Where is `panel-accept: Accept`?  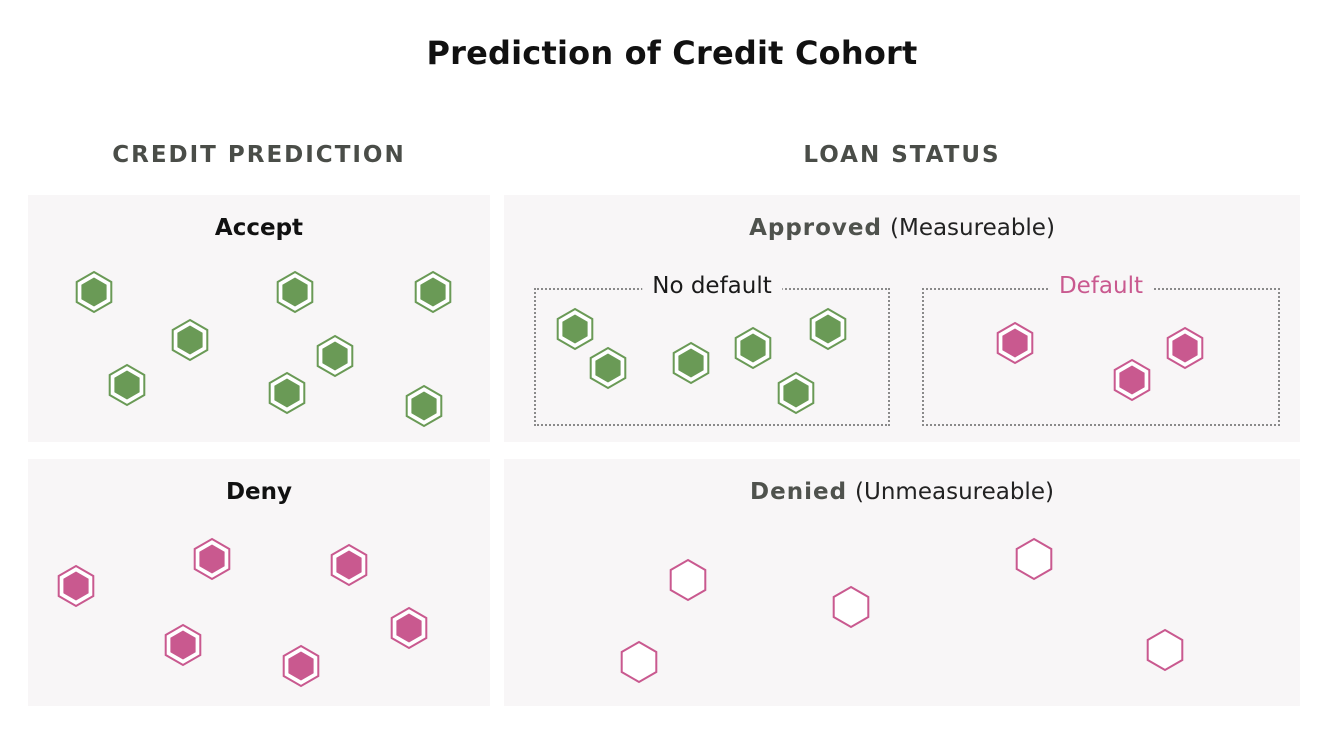
panel-accept: Accept is located at coordinates (259, 318).